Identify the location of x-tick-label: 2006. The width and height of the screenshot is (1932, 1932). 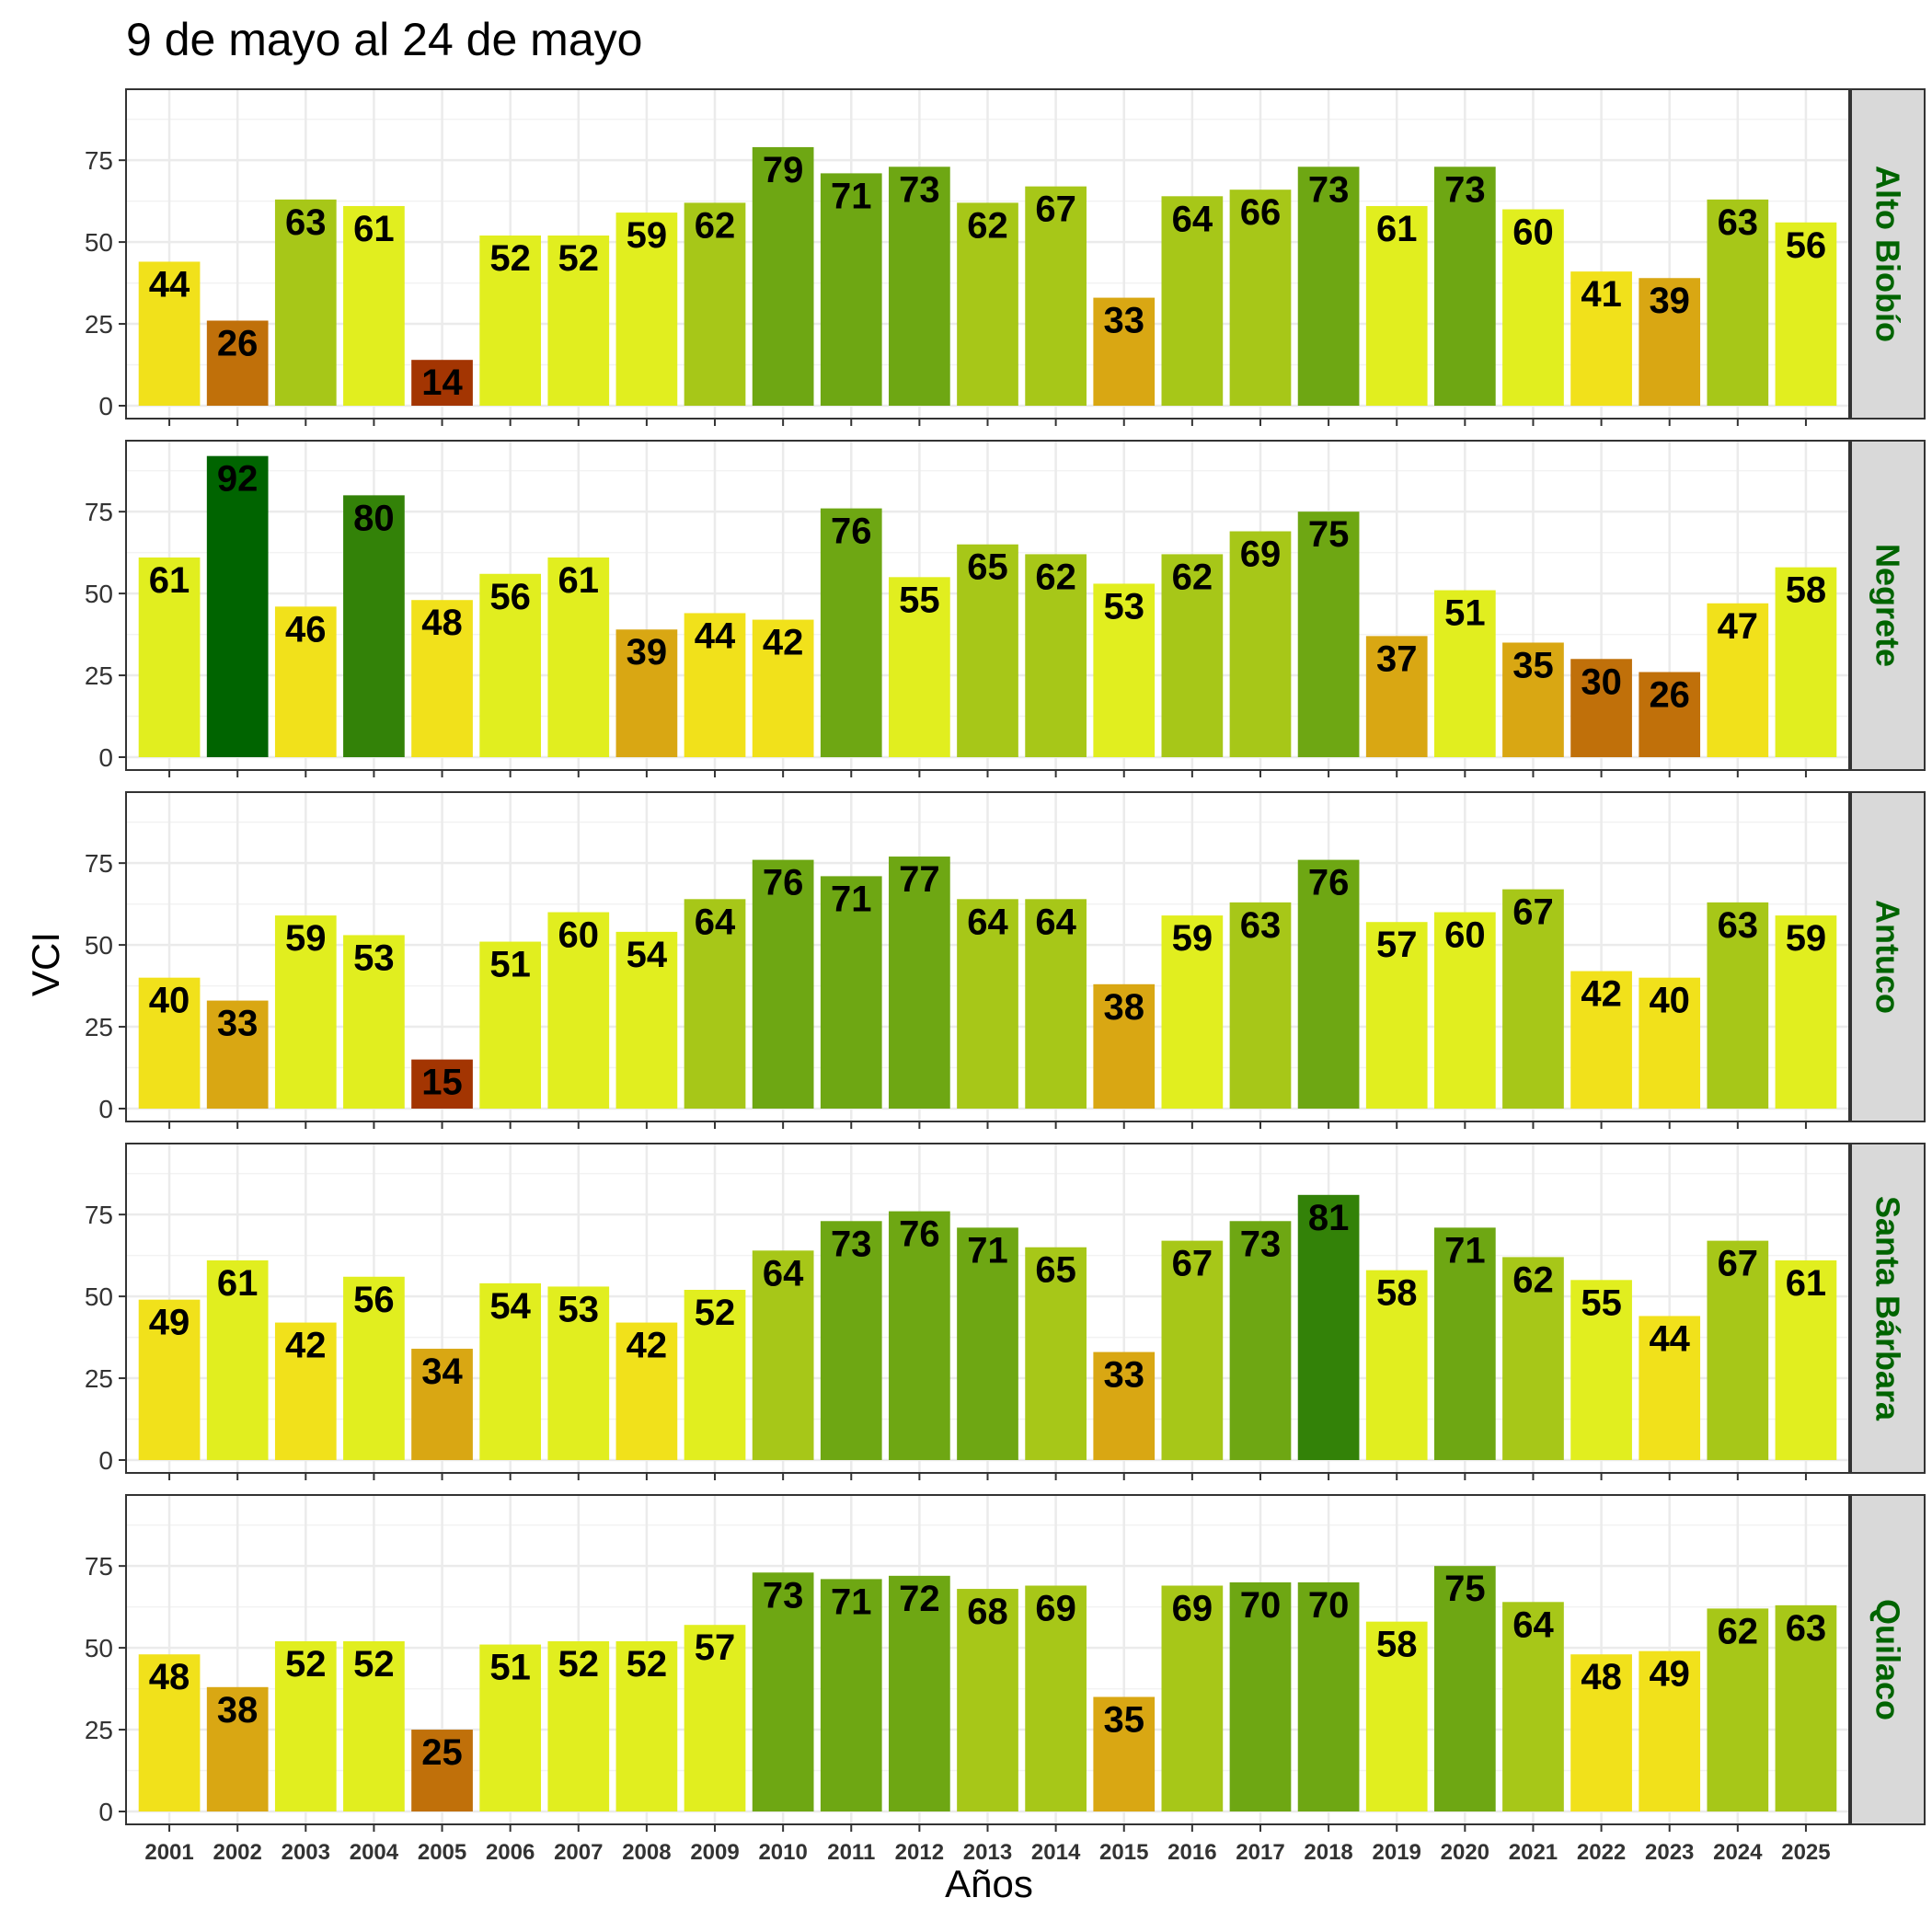
(510, 1852).